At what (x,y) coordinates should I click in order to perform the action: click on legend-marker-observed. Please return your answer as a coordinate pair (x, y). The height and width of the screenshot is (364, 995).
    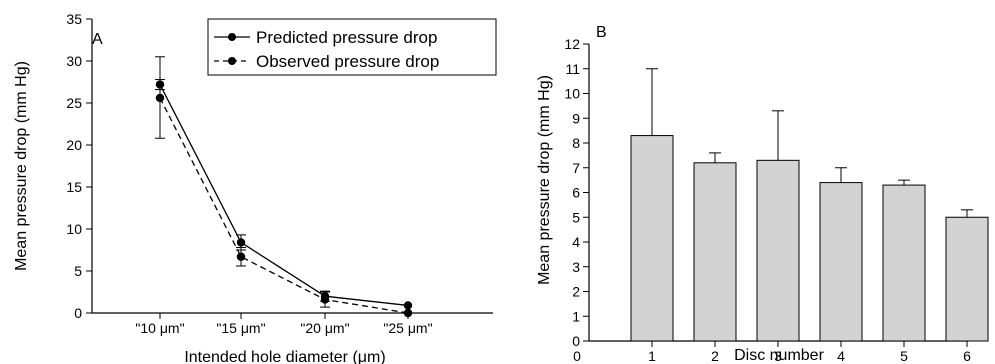
    Looking at the image, I should click on (232, 61).